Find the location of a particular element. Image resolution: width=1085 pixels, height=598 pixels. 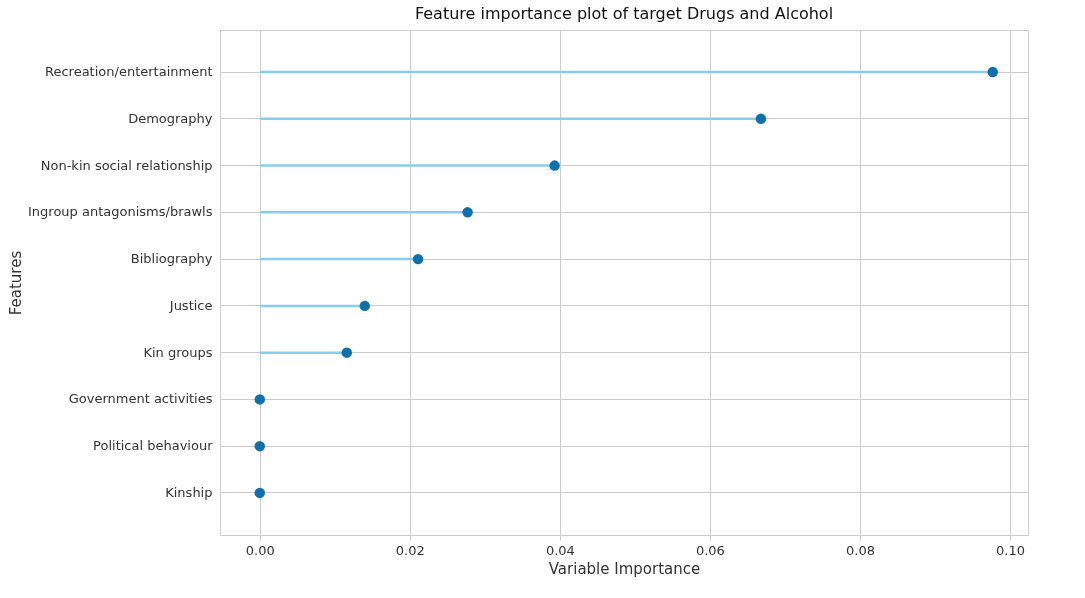

y-tick-label: Government activities is located at coordinates (140, 399).